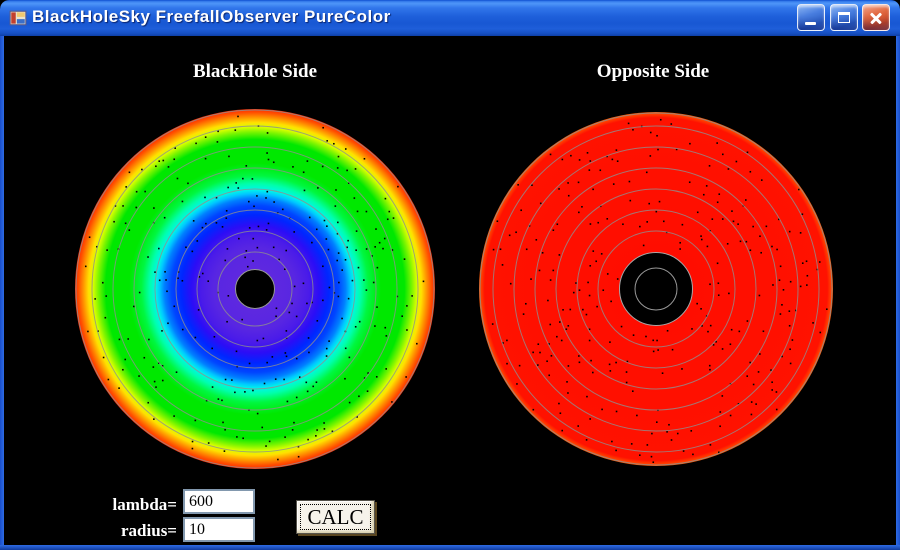 Image resolution: width=900 pixels, height=550 pixels. Describe the element at coordinates (450, 18) in the screenshot. I see `titlebar: BlackHoleSky FreefallObserver PureColor` at that location.